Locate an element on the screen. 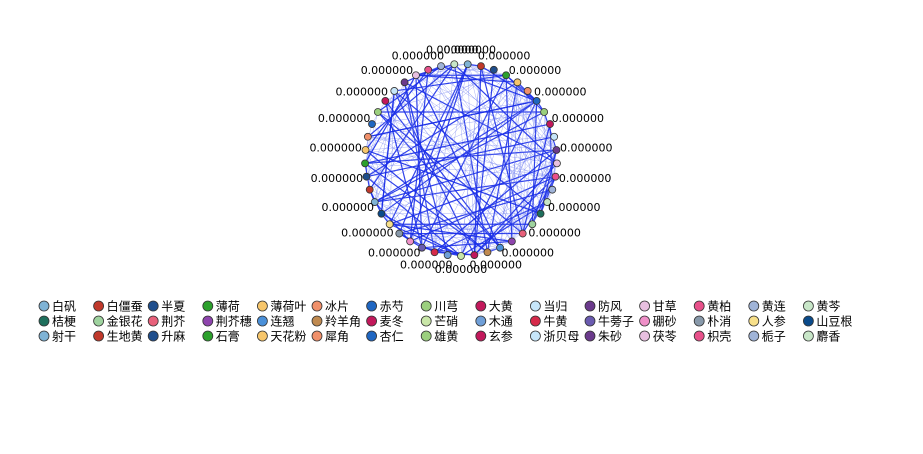  legend-label: 木通 is located at coordinates (501, 322).